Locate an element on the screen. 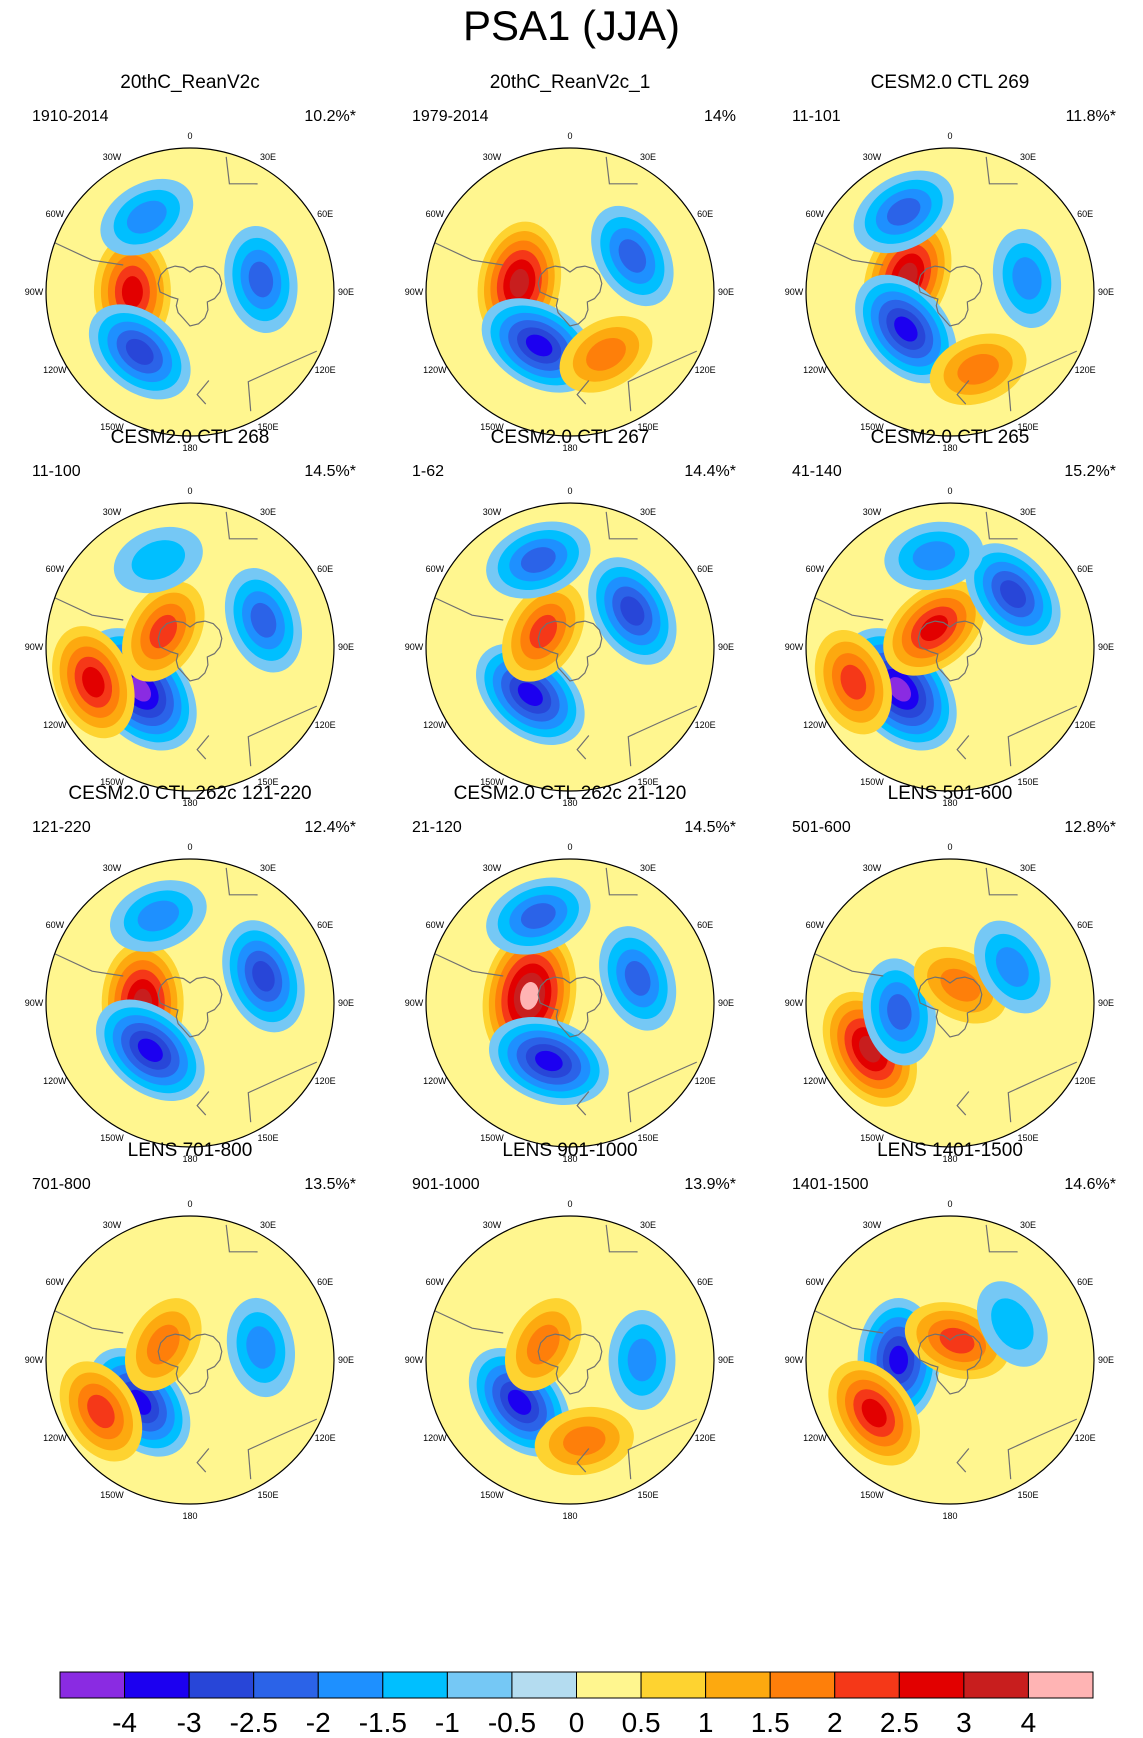 The image size is (1143, 1738). panel-title: CESM2.0 CTL 265 is located at coordinates (950, 437).